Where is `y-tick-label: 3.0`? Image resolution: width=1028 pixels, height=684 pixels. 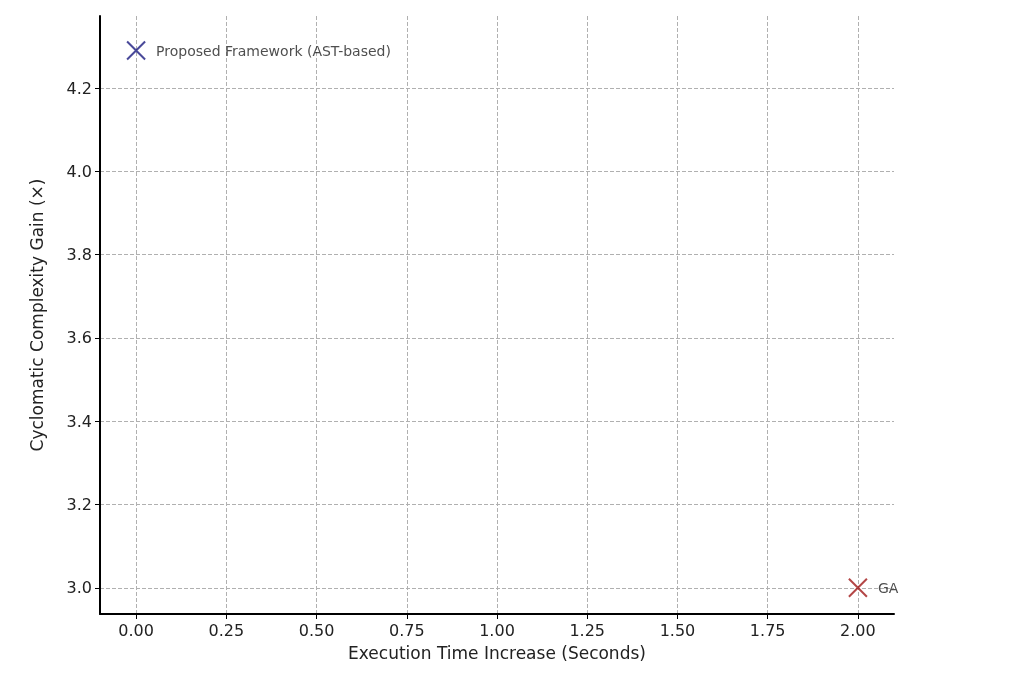 y-tick-label: 3.0 is located at coordinates (79, 588).